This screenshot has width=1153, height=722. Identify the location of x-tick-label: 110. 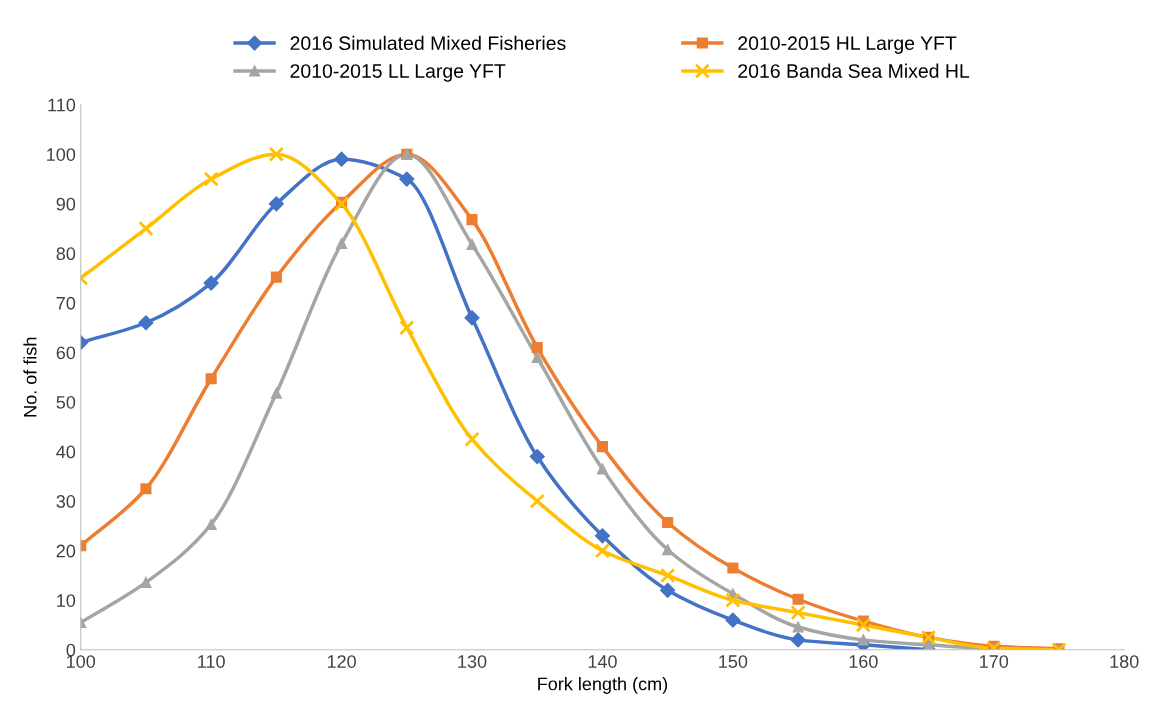
(211, 661).